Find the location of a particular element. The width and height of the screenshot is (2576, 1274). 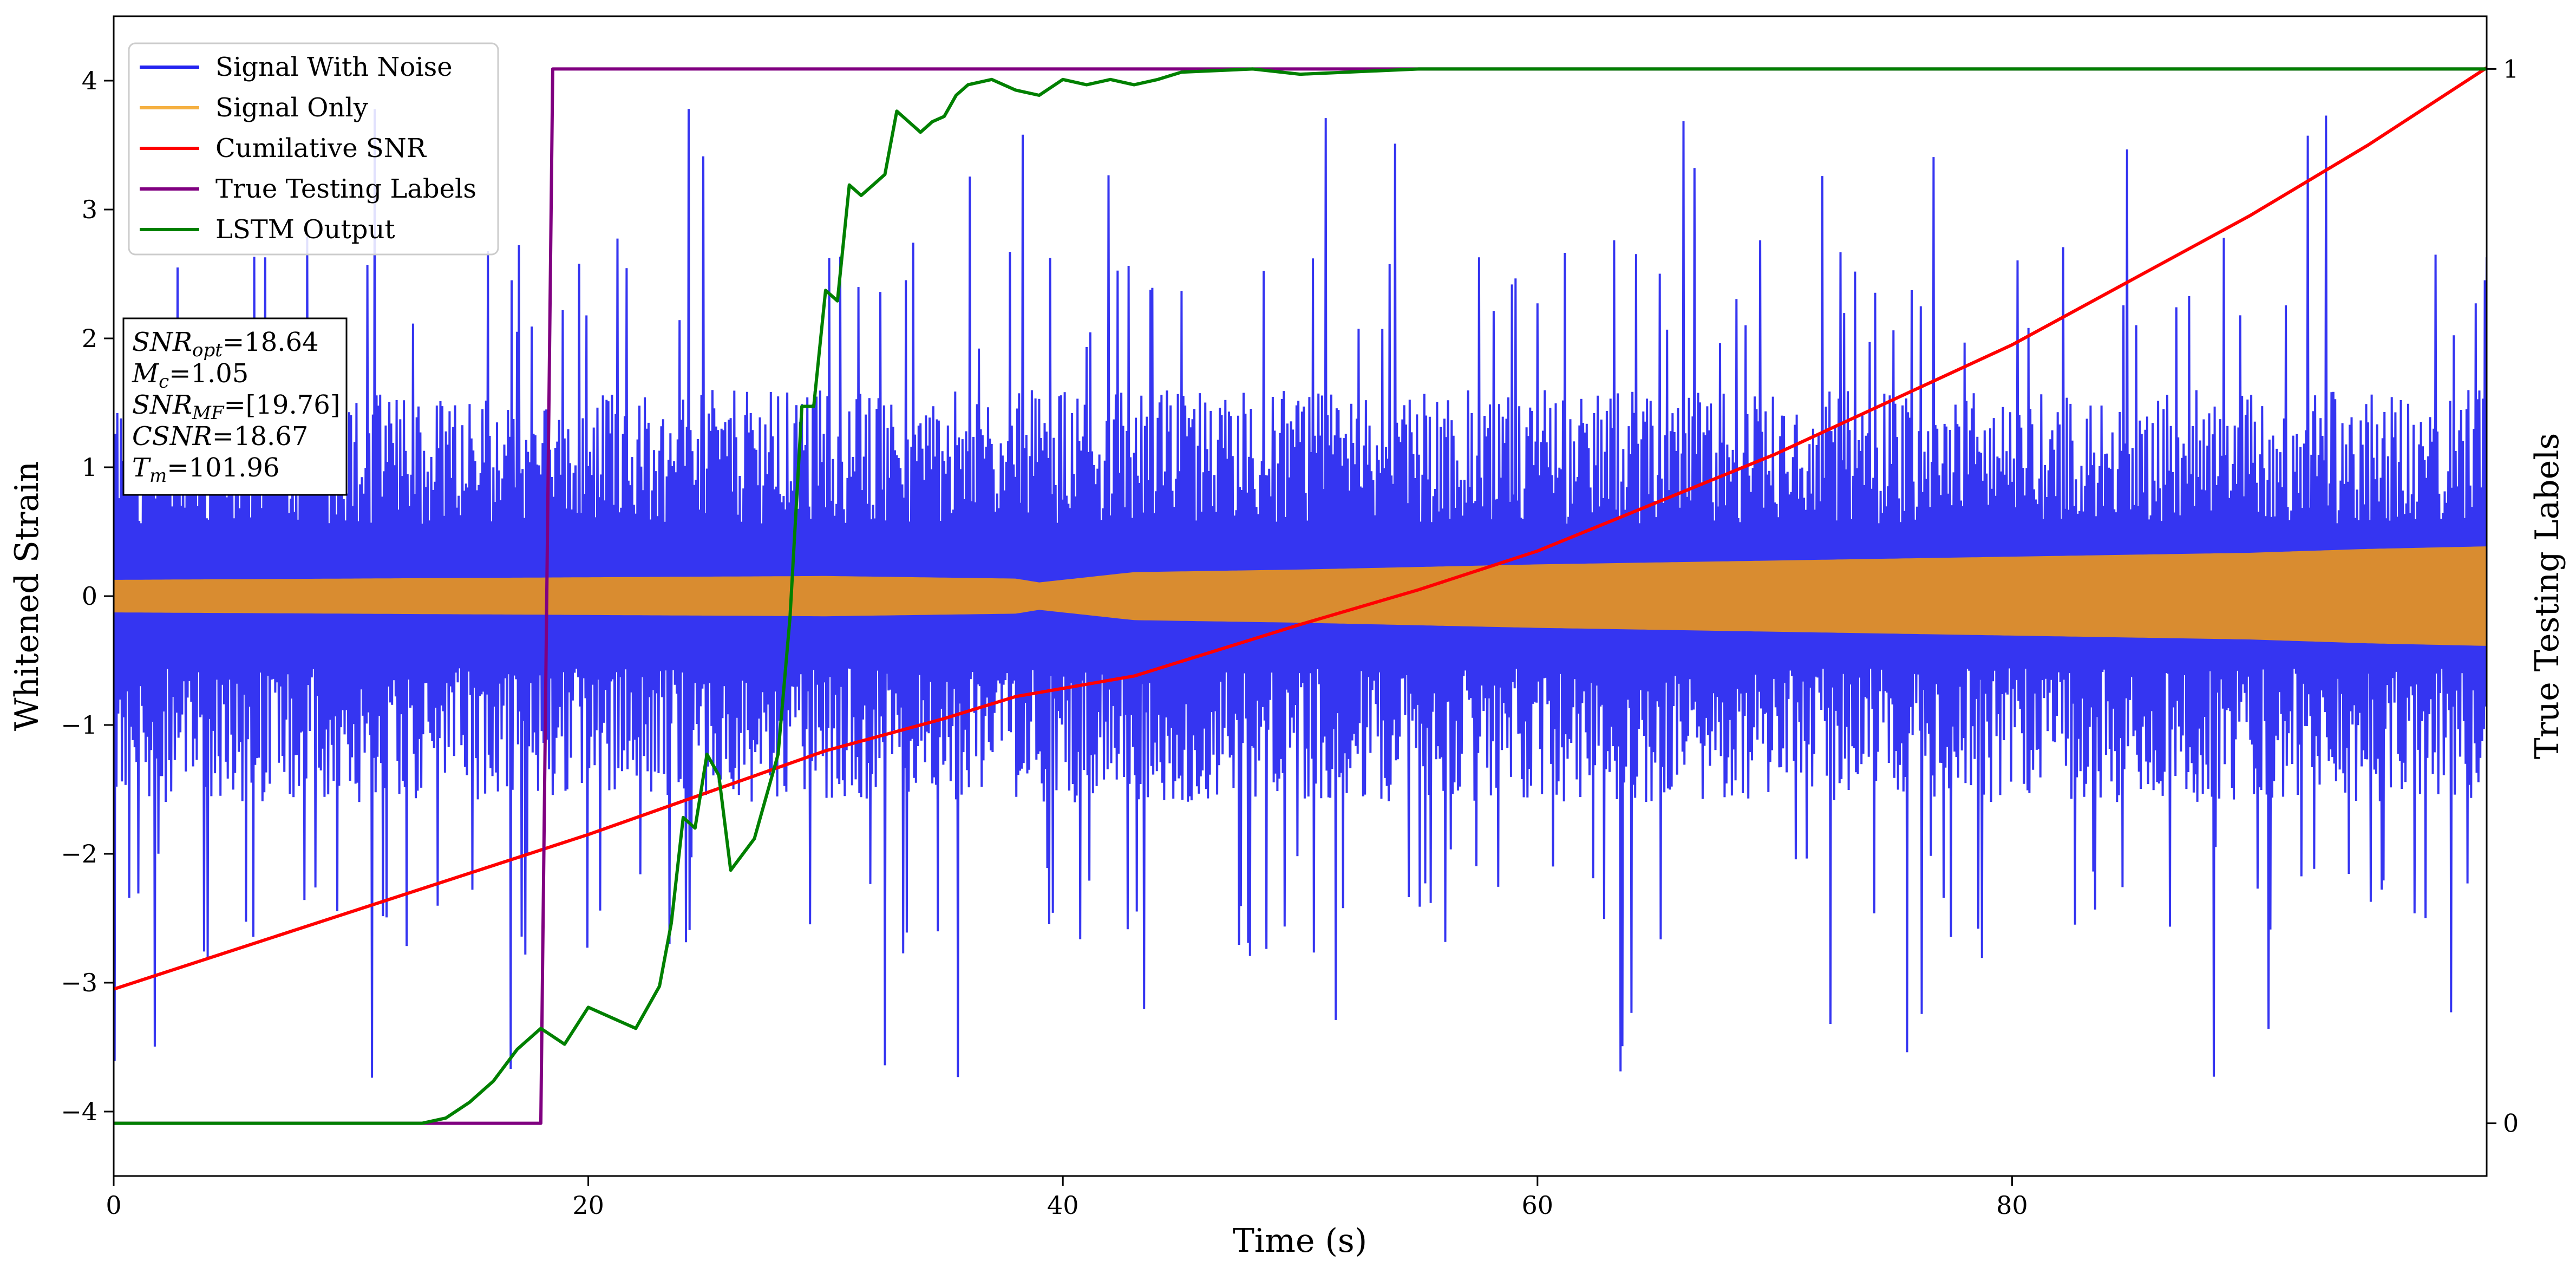

legend-frame is located at coordinates (313, 149).